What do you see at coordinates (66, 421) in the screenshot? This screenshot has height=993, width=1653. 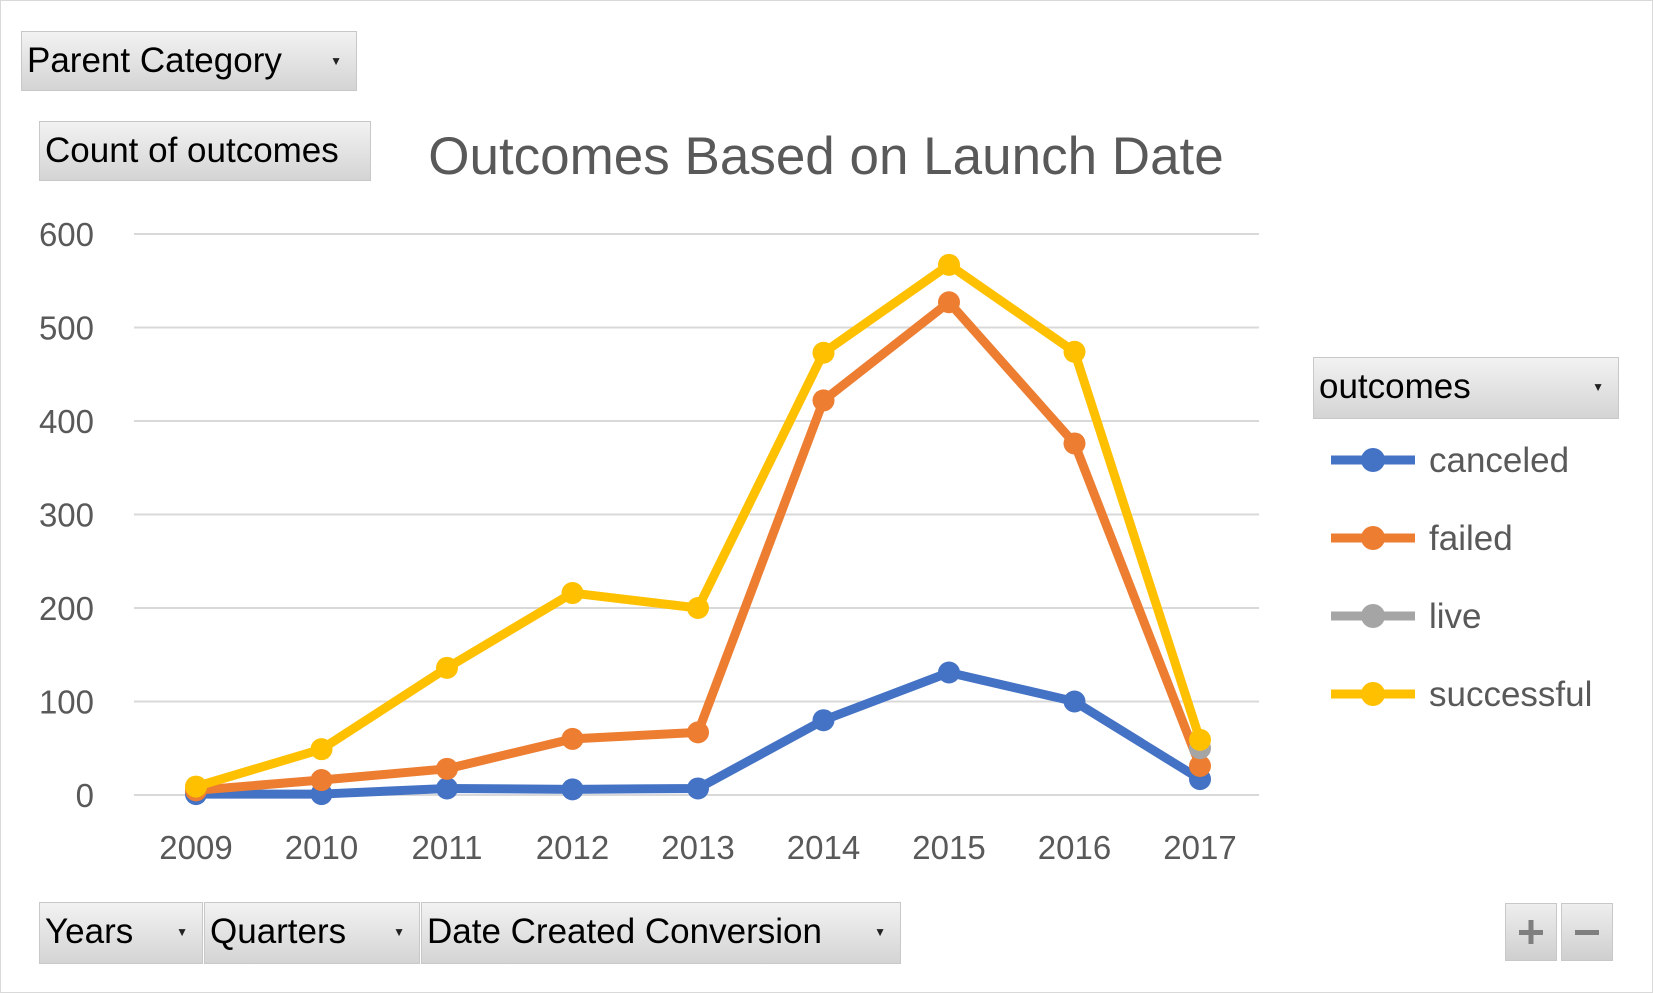 I see `y-tick-label: 400` at bounding box center [66, 421].